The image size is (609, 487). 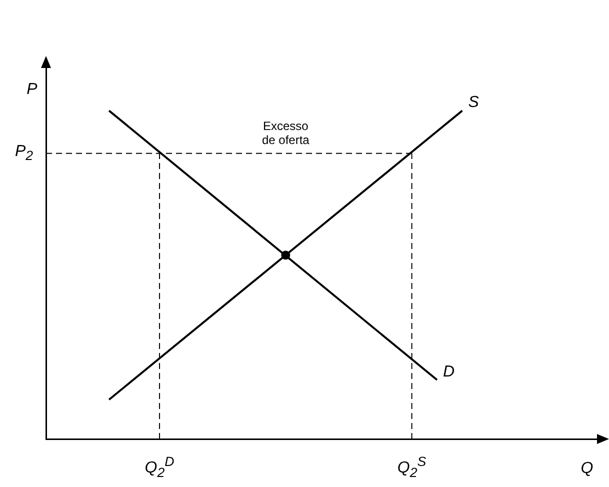 What do you see at coordinates (474, 103) in the screenshot?
I see `series-label: S` at bounding box center [474, 103].